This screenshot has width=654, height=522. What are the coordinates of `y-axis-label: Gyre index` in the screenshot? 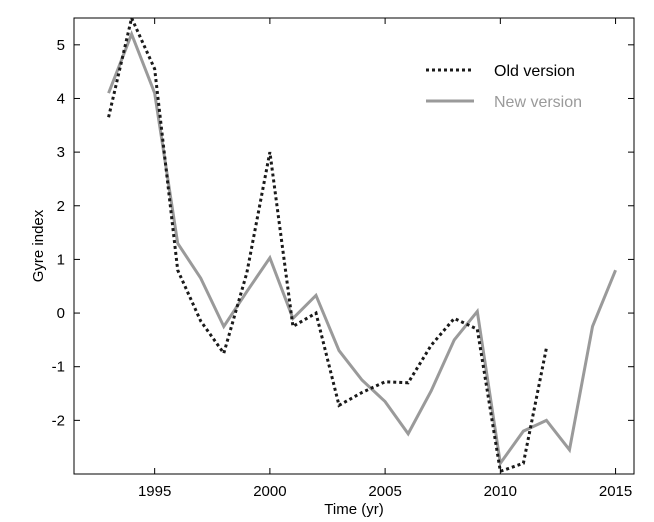 It's located at (38, 245).